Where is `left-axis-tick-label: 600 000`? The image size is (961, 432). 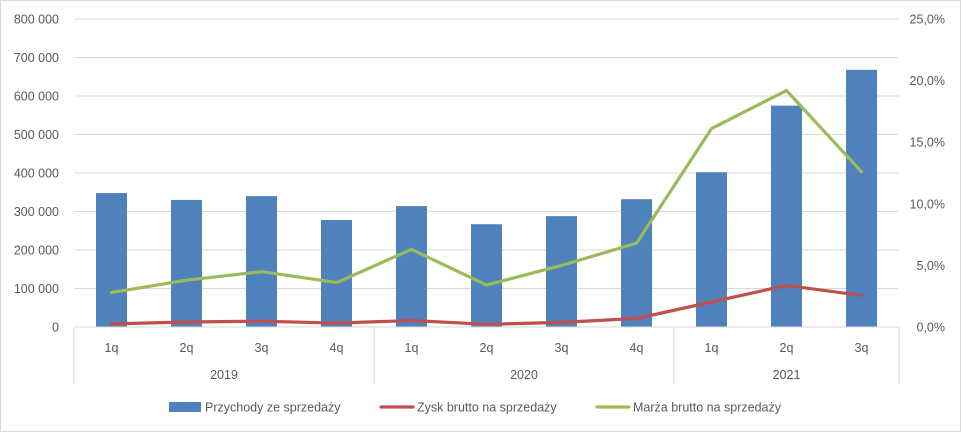
left-axis-tick-label: 600 000 is located at coordinates (36, 97).